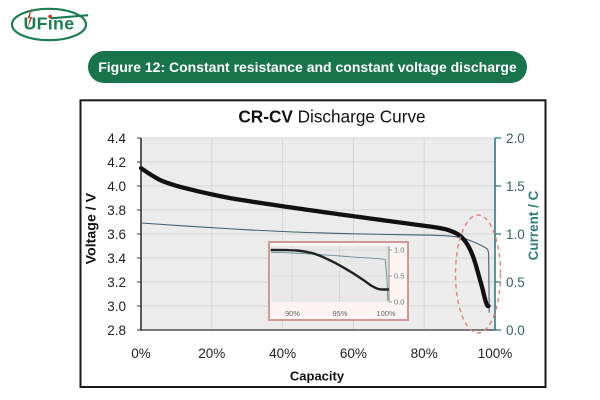  I want to click on svg-text: 0%, so click(141, 353).